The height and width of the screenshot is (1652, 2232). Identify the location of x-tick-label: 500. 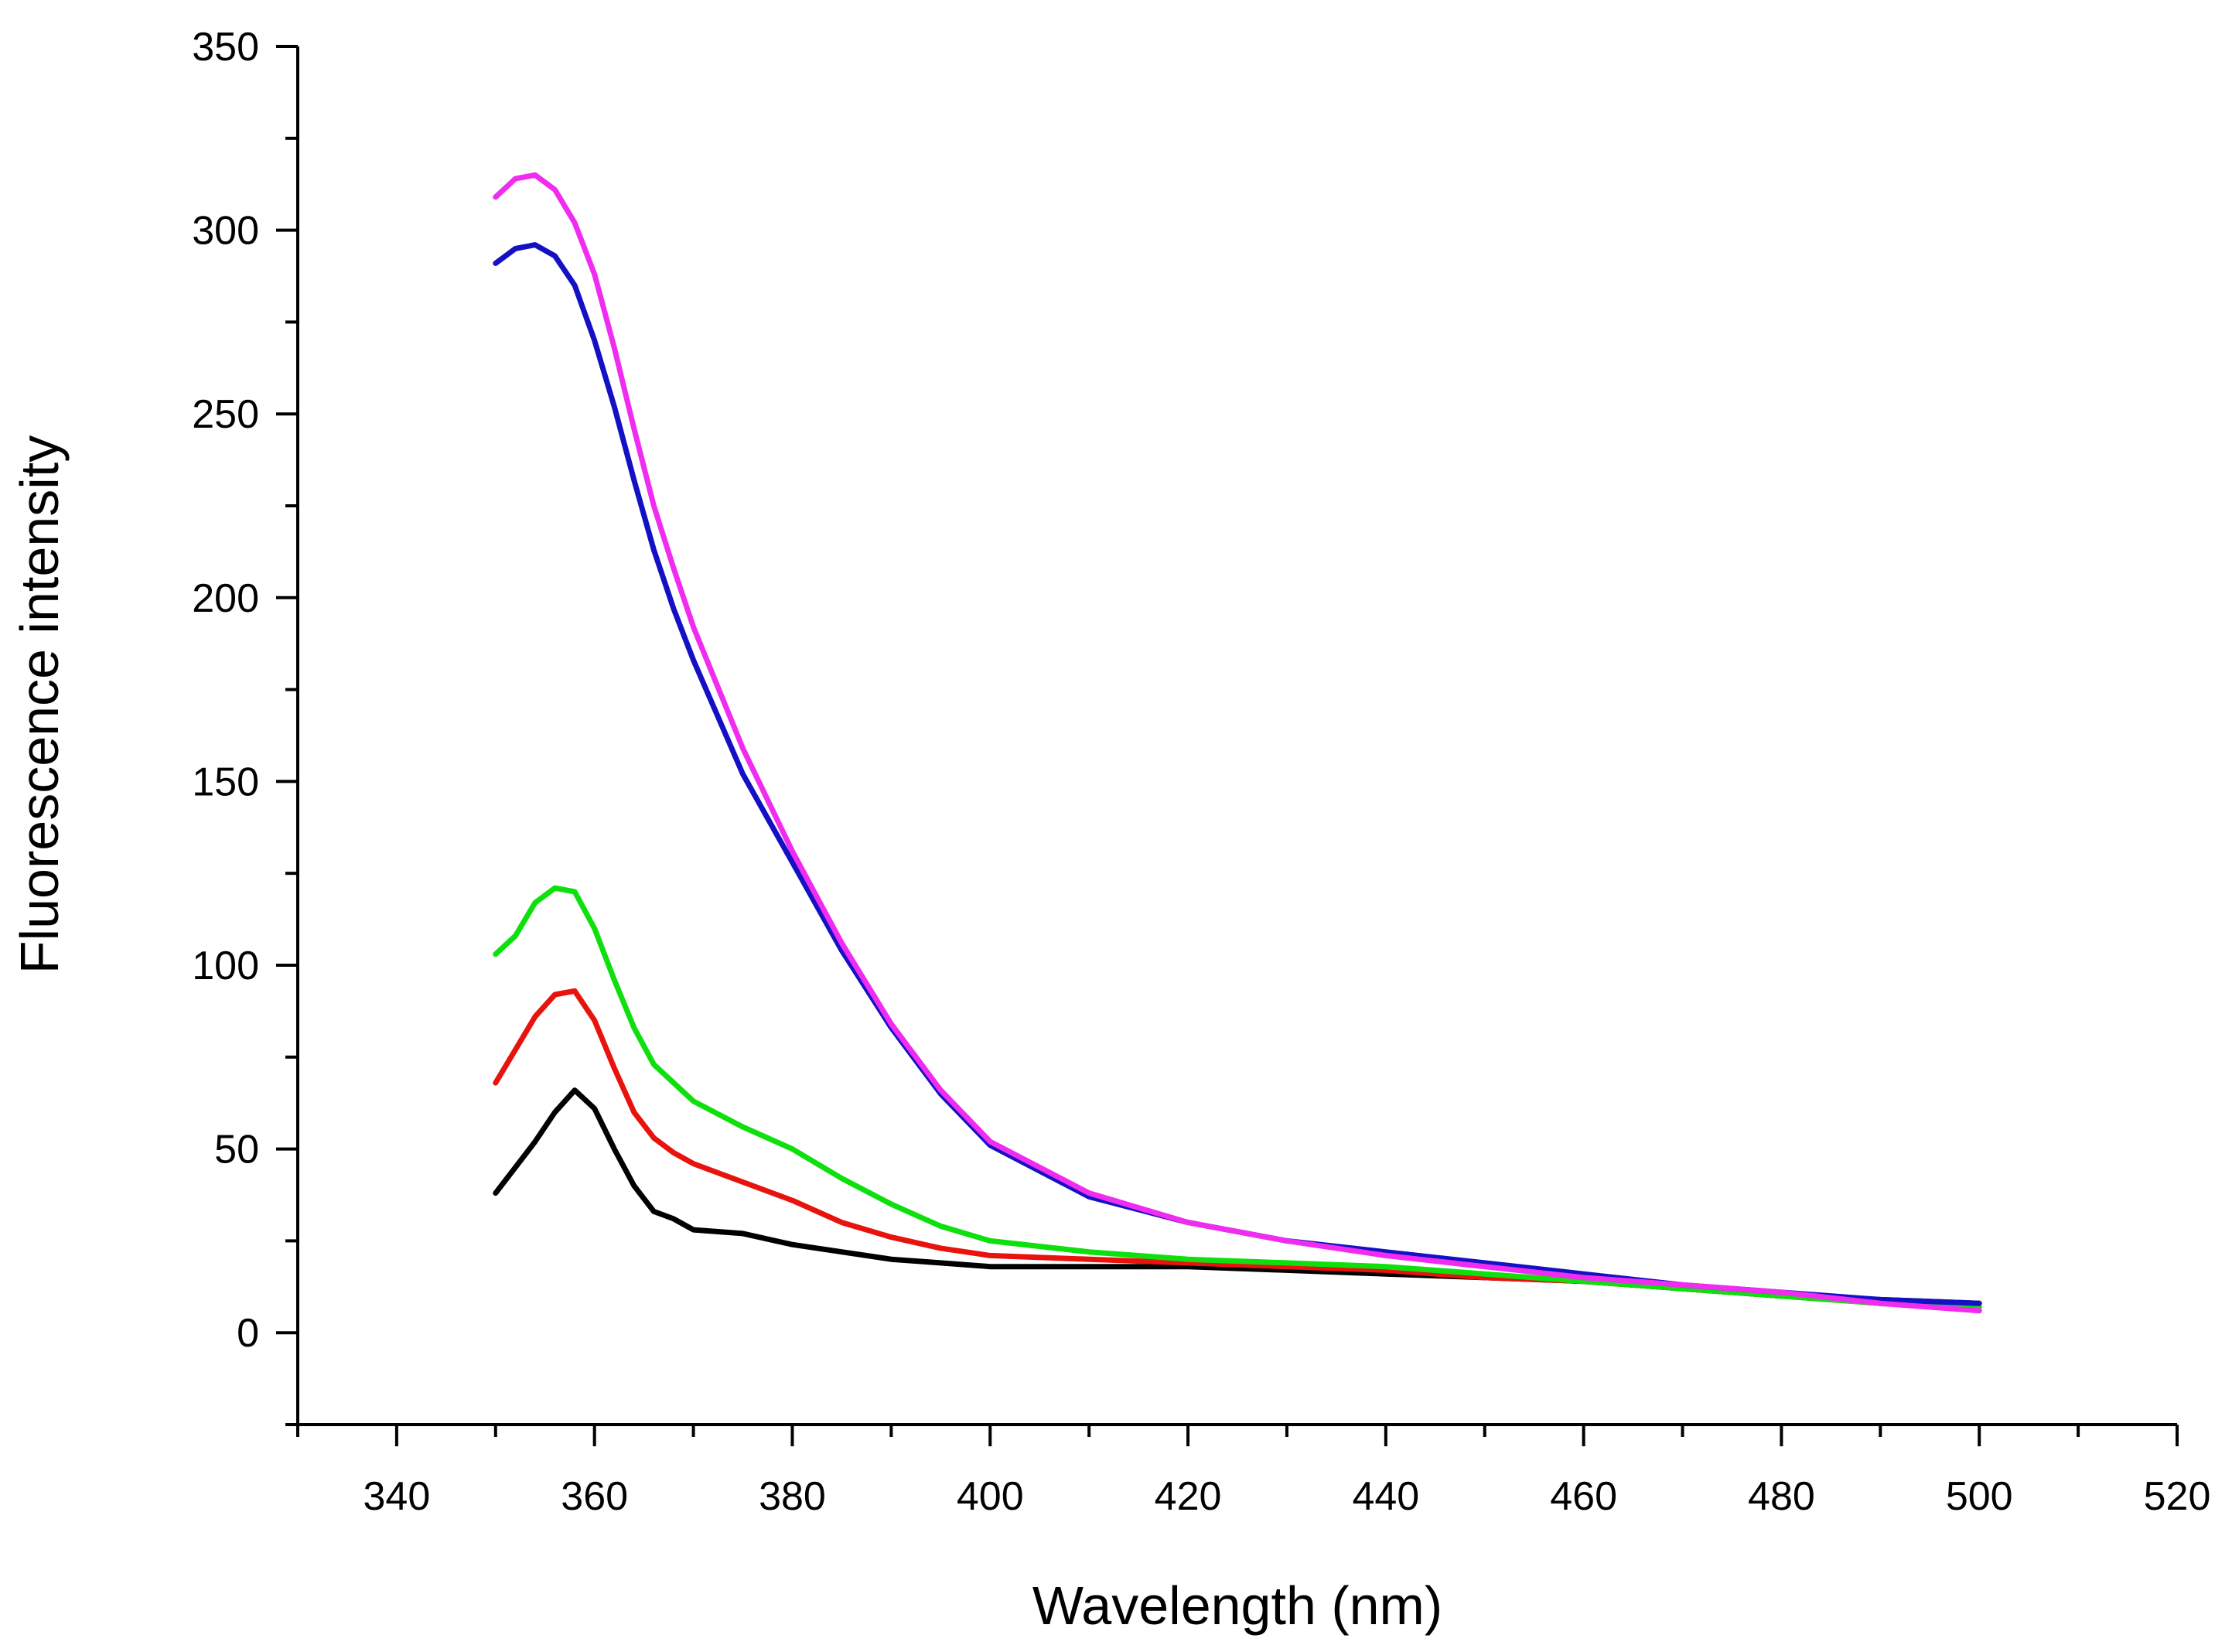
(1979, 1496).